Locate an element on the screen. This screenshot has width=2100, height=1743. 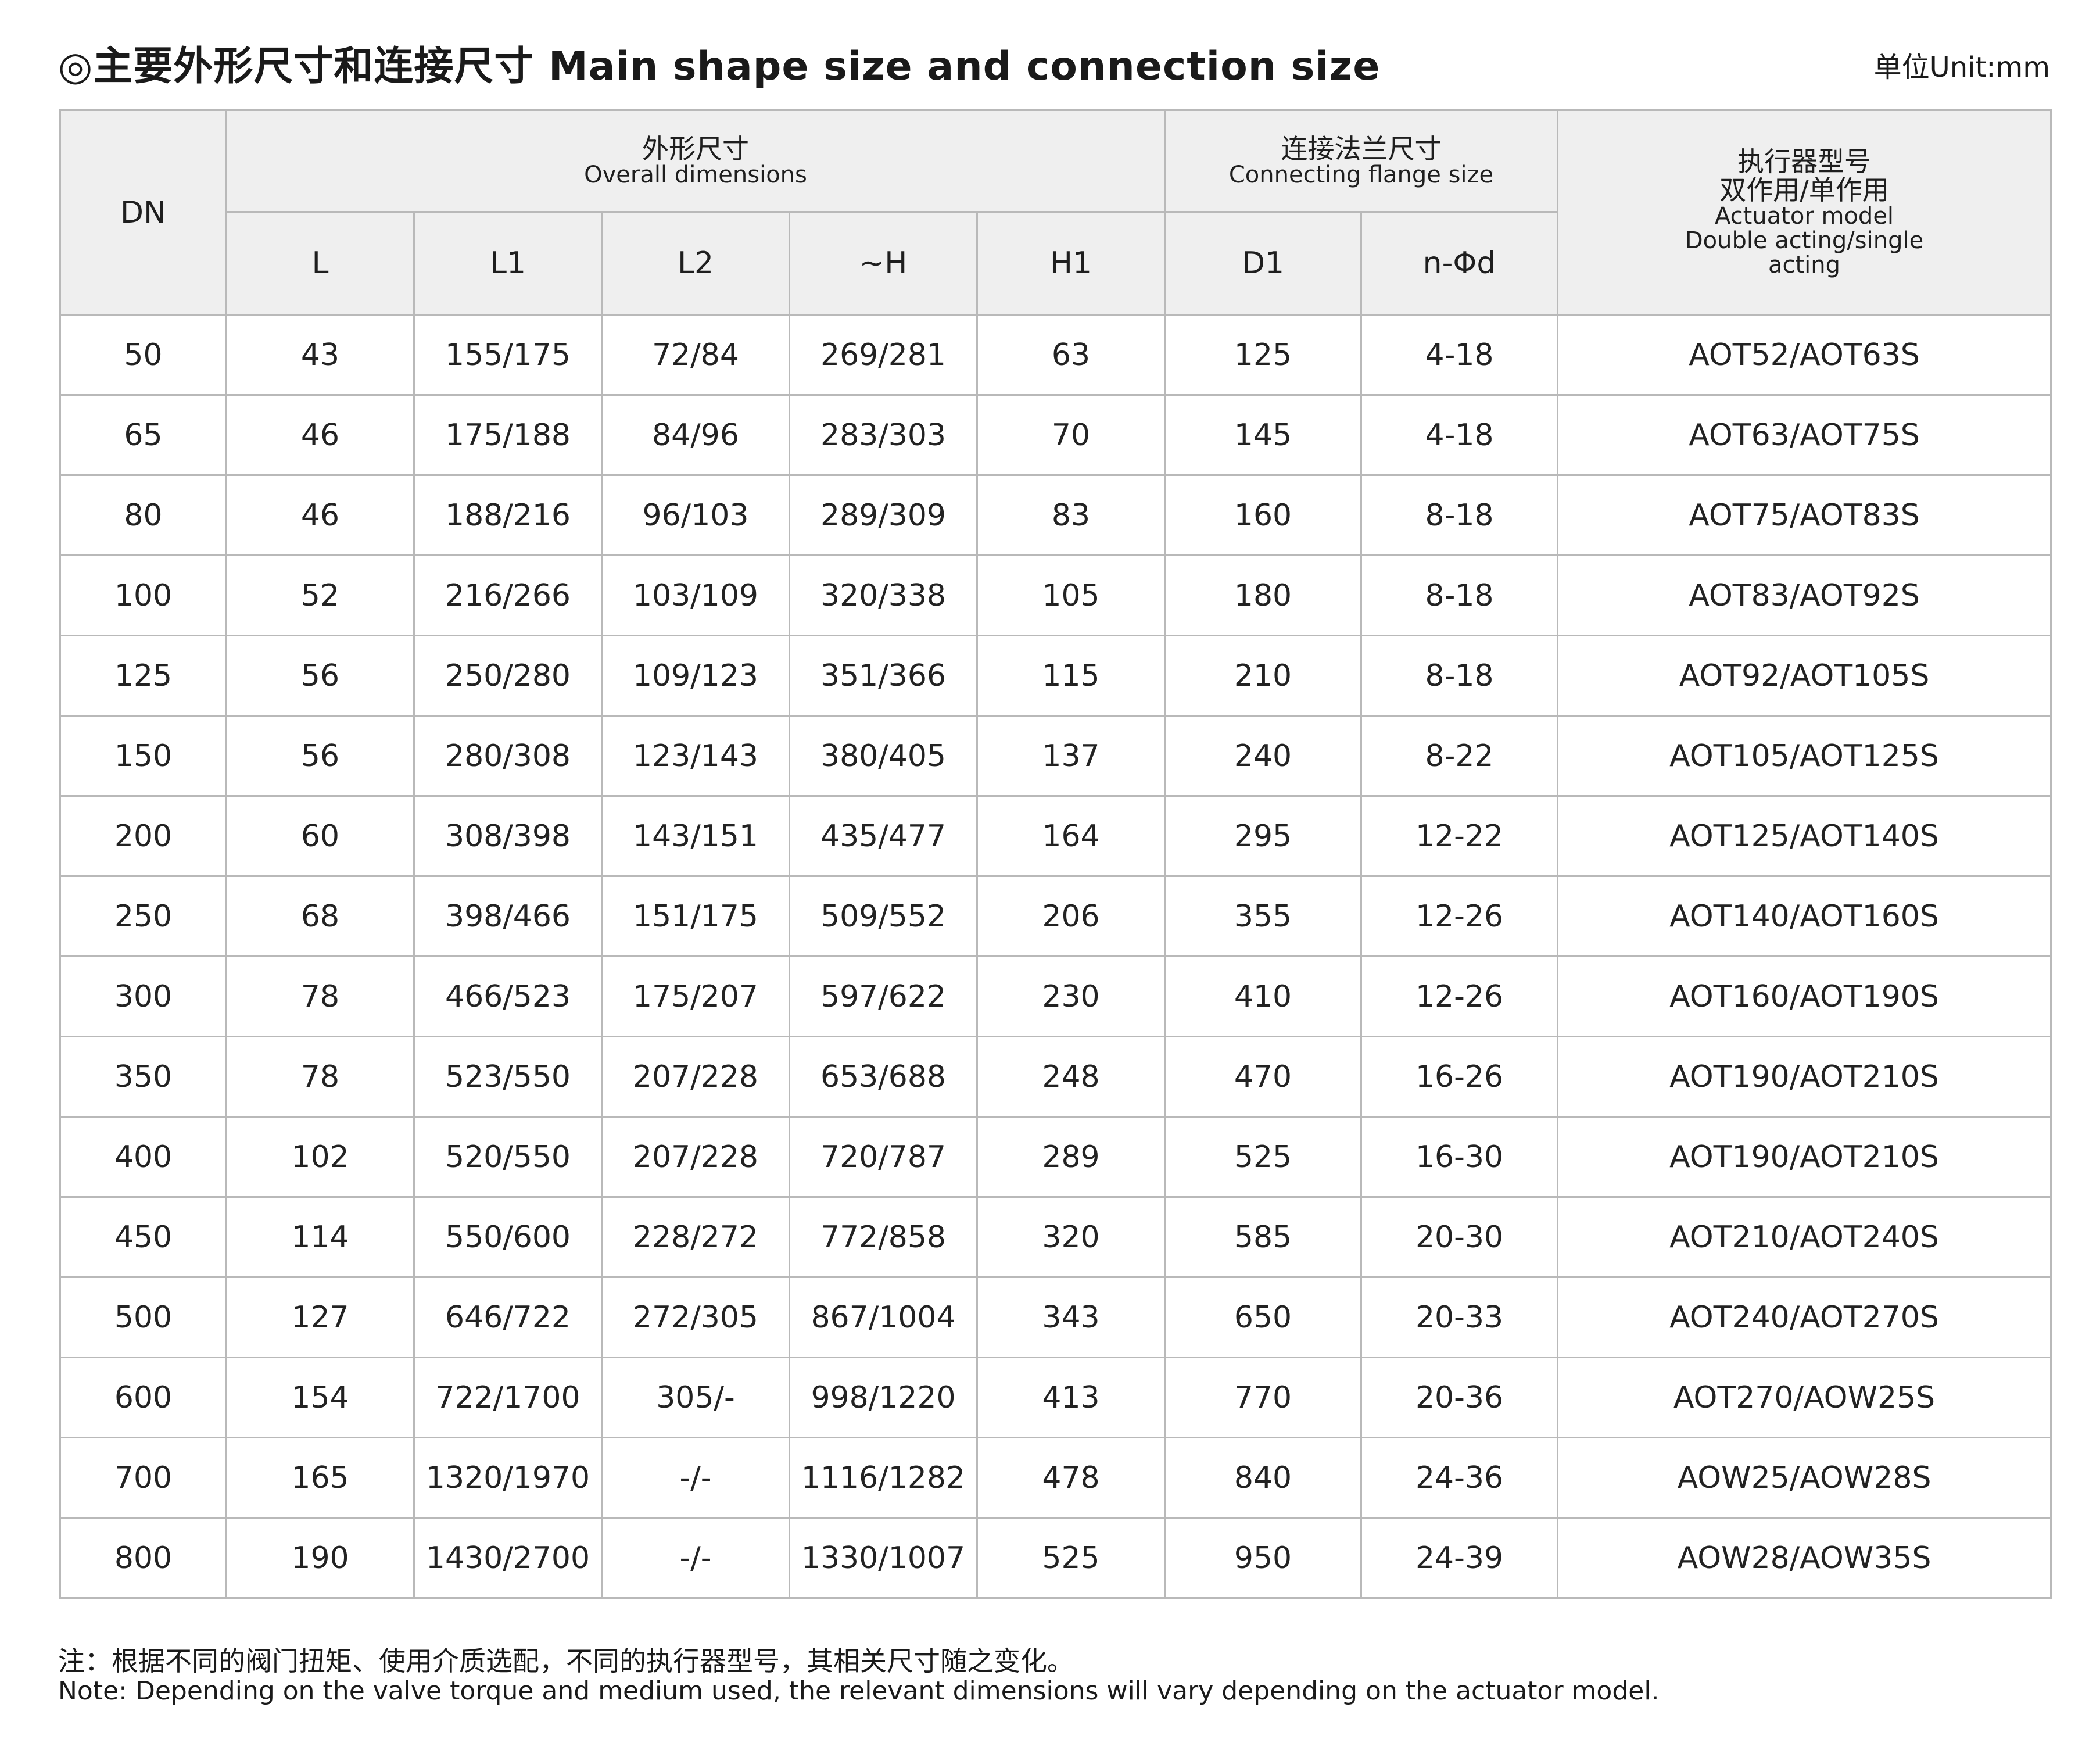
cell-h1: 320 is located at coordinates (1071, 1237).